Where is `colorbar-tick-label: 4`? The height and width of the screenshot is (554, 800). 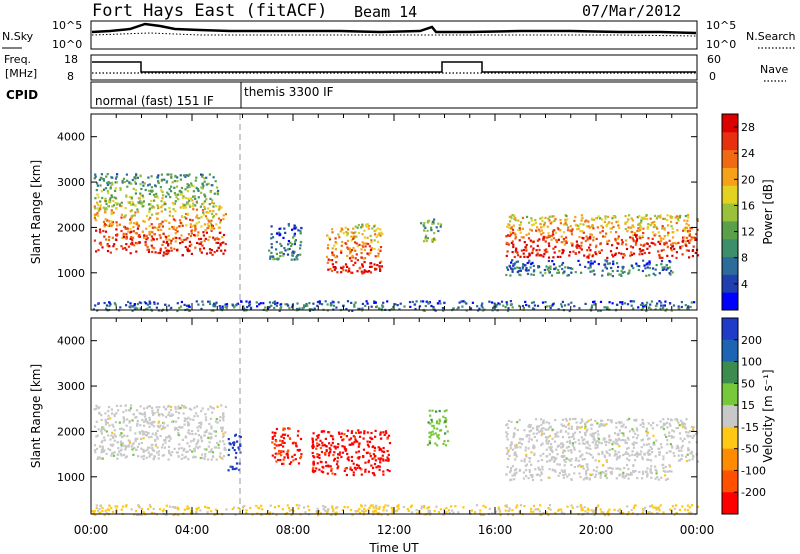
colorbar-tick-label: 4 is located at coordinates (744, 284).